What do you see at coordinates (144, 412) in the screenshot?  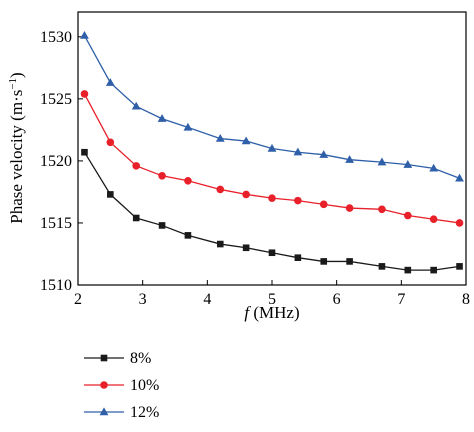 I see `legend-label: 12%` at bounding box center [144, 412].